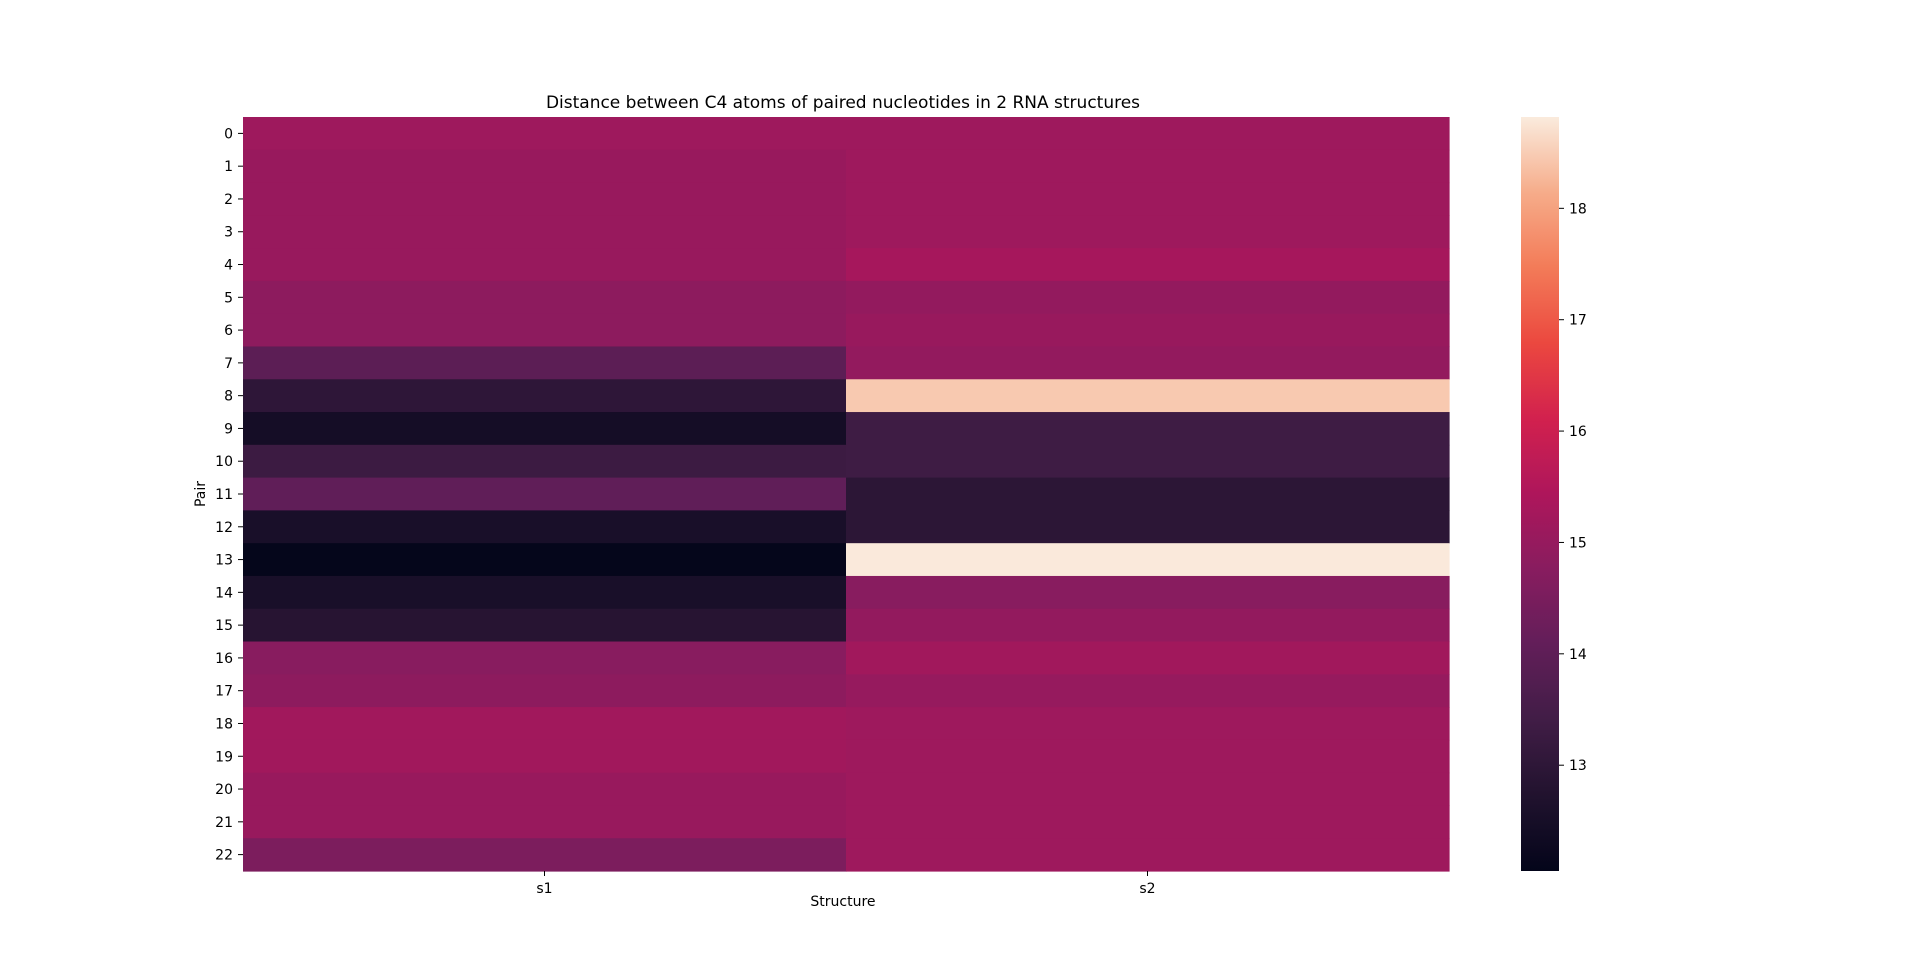  Describe the element at coordinates (224, 823) in the screenshot. I see `y-tick-label: 21` at that location.